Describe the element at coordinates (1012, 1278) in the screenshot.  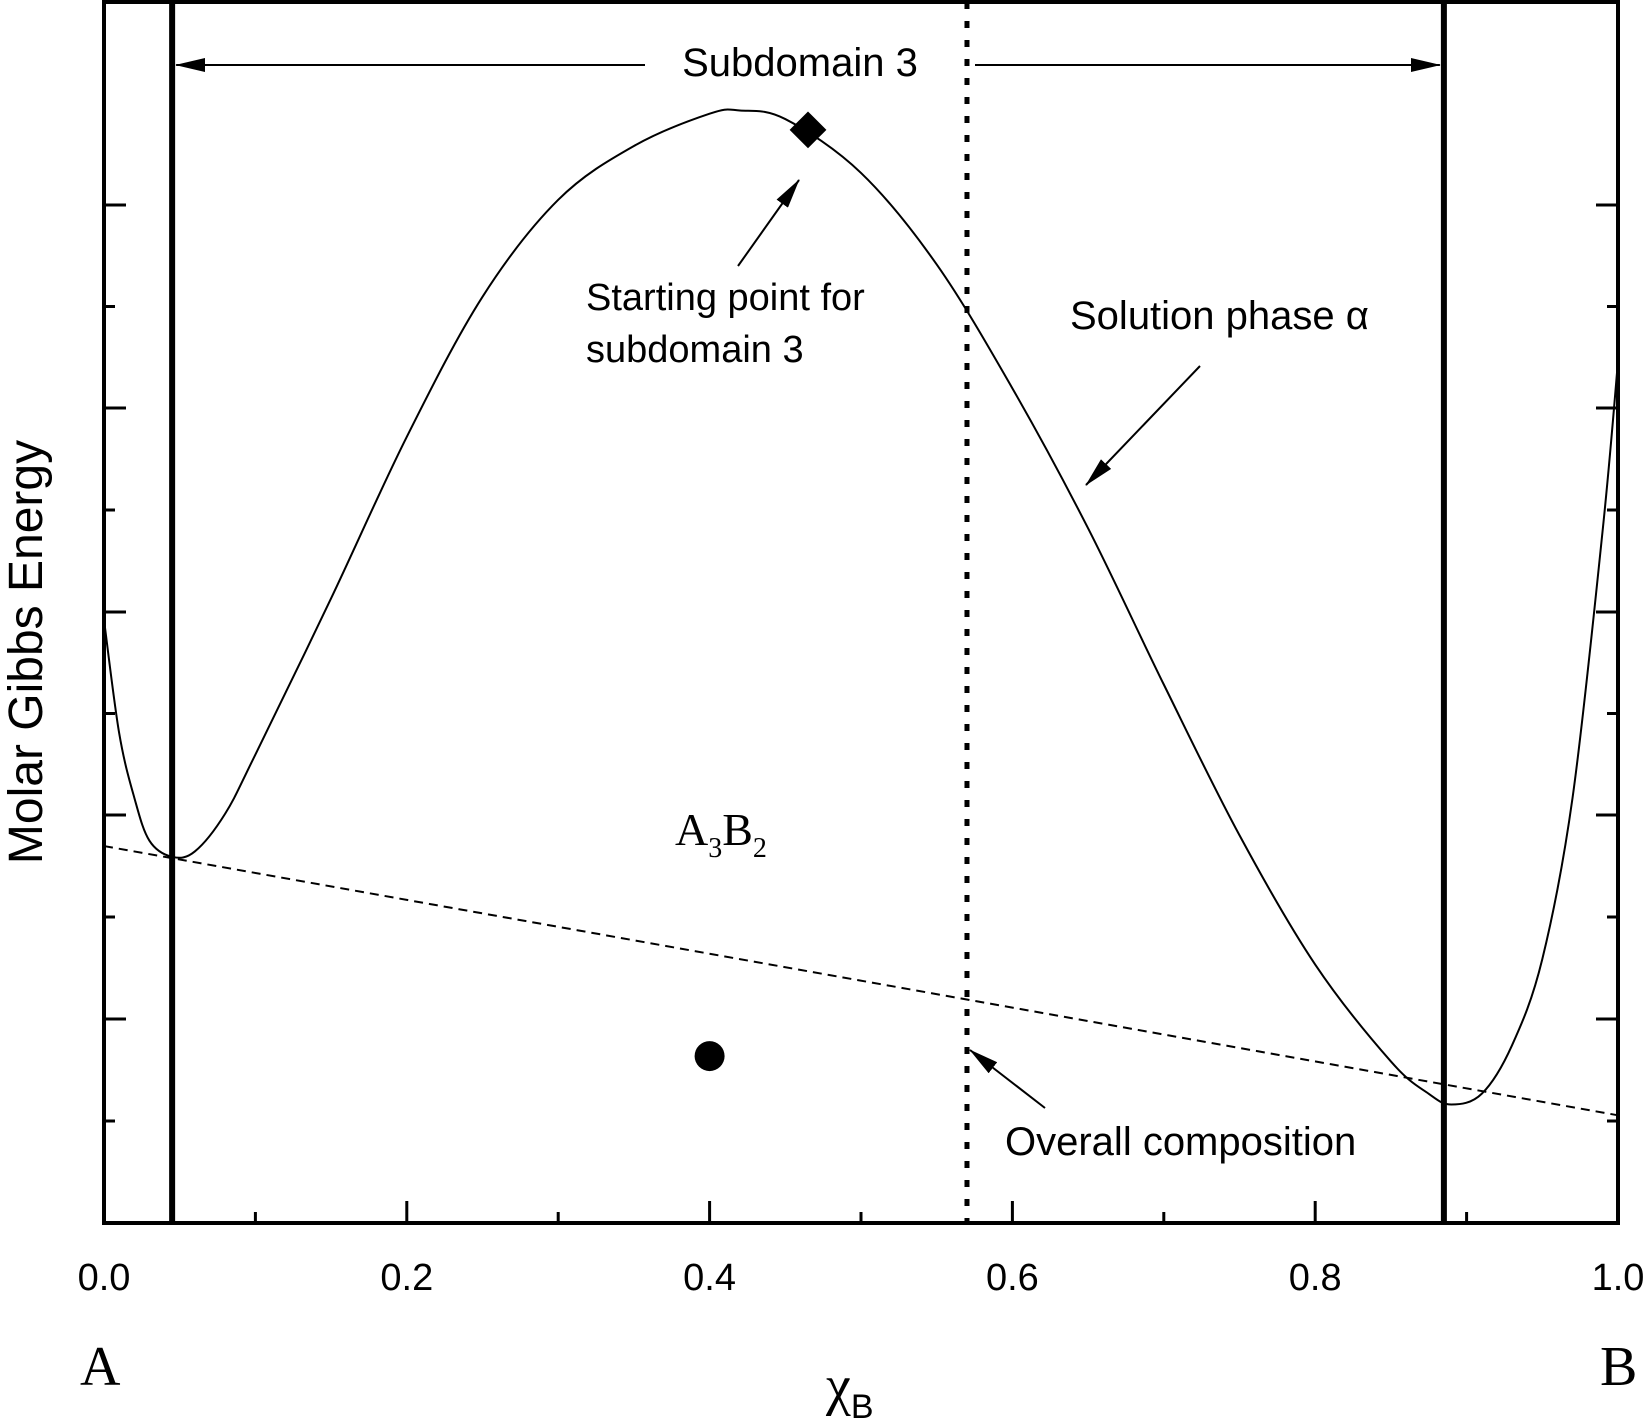
I see `x-tick-label: 0.6` at that location.